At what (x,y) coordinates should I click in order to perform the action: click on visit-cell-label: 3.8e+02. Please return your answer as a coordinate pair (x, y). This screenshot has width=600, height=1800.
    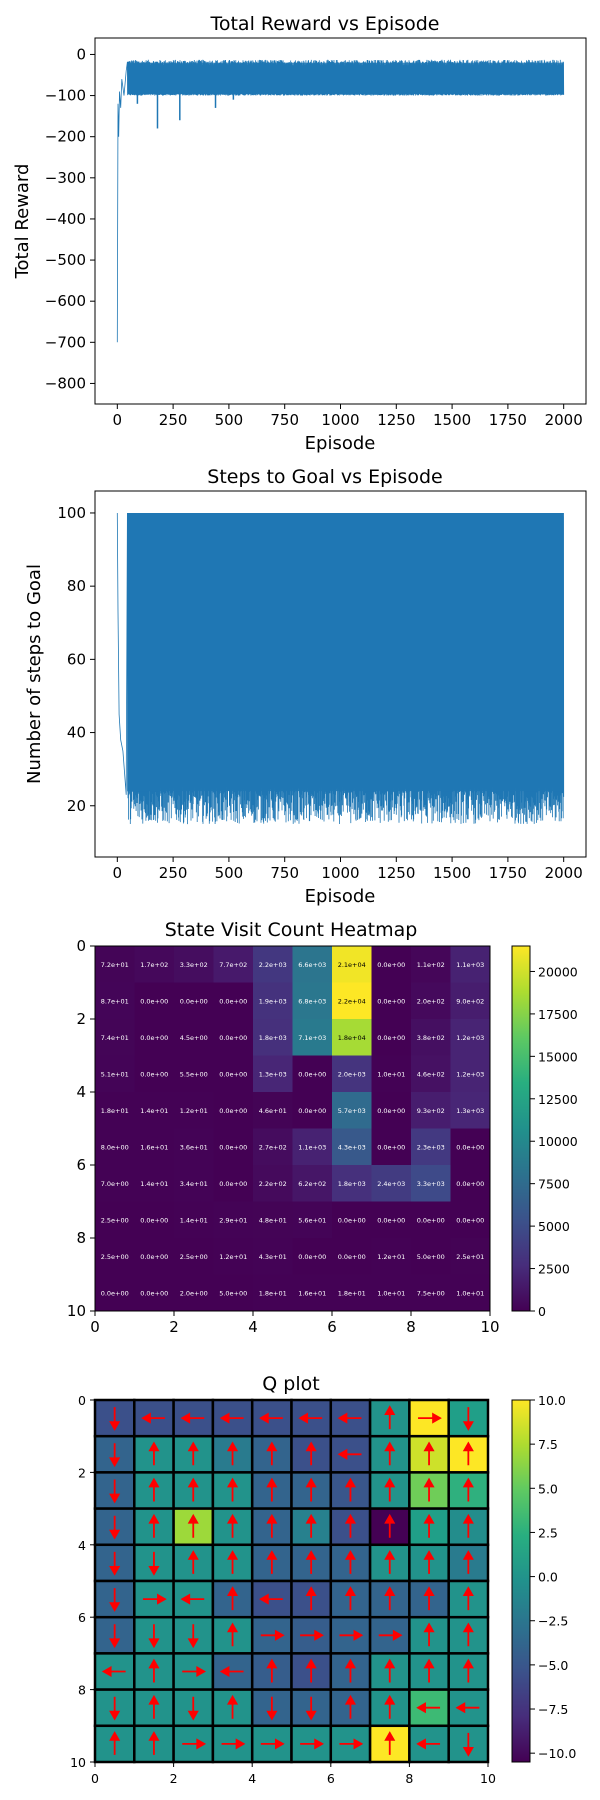
    Looking at the image, I should click on (431, 1038).